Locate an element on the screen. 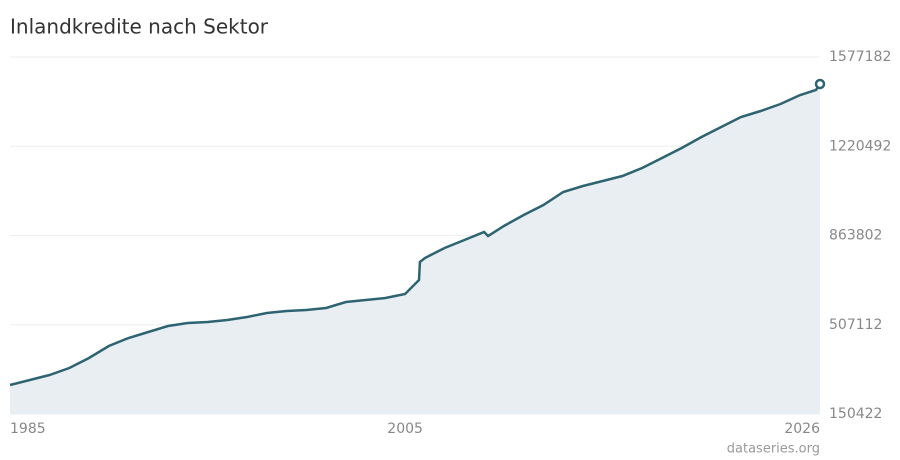 This screenshot has width=900, height=460. y-tick-label: 1577182 is located at coordinates (860, 57).